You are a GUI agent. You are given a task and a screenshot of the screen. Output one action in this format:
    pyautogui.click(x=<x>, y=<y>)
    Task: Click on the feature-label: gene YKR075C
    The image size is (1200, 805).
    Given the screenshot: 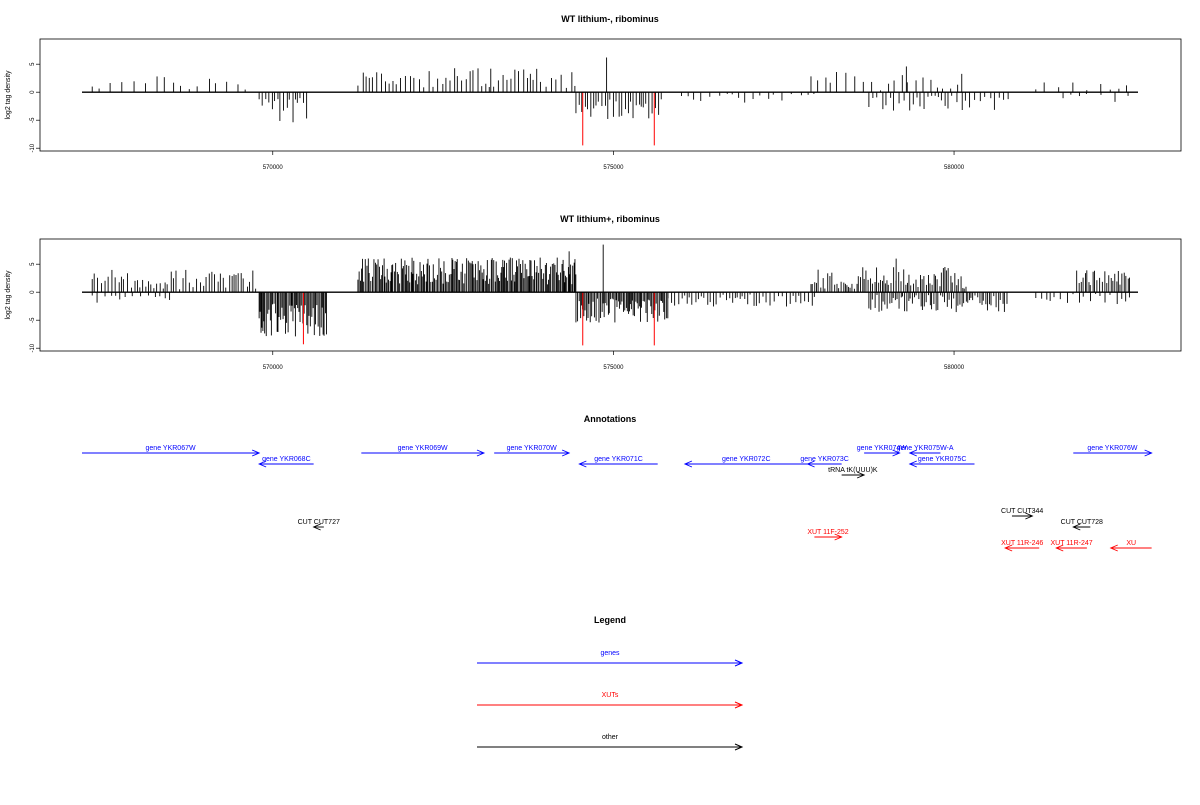 What is the action you would take?
    pyautogui.click(x=942, y=459)
    